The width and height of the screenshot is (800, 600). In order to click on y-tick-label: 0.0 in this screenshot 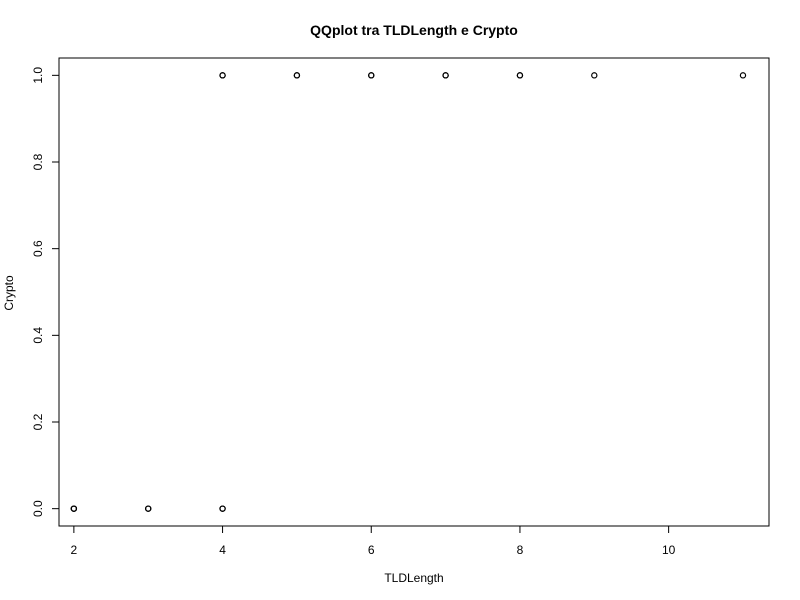, I will do `click(38, 508)`.